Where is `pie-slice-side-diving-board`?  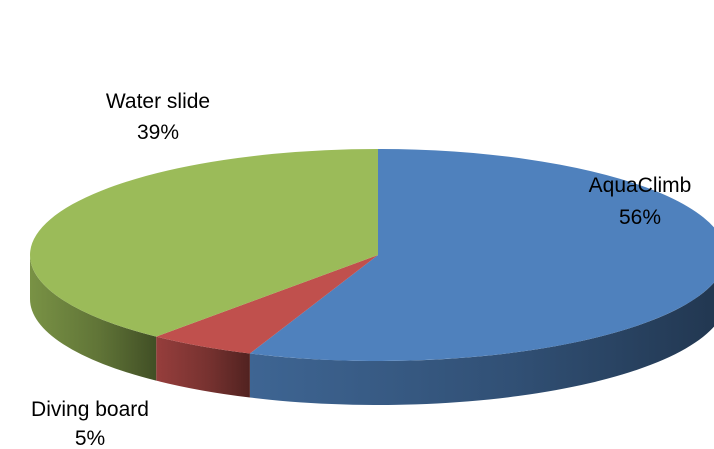 pie-slice-side-diving-board is located at coordinates (203, 367).